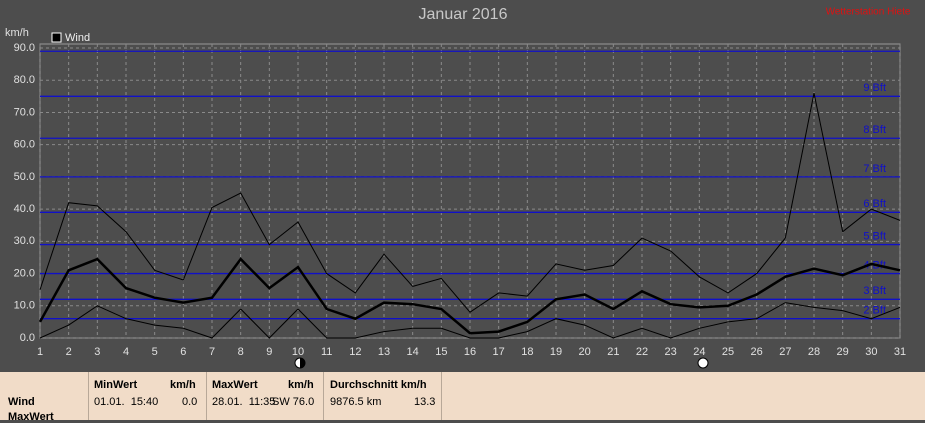 The image size is (925, 423). Describe the element at coordinates (356, 402) in the screenshot. I see `cell: 9876.5 km` at that location.